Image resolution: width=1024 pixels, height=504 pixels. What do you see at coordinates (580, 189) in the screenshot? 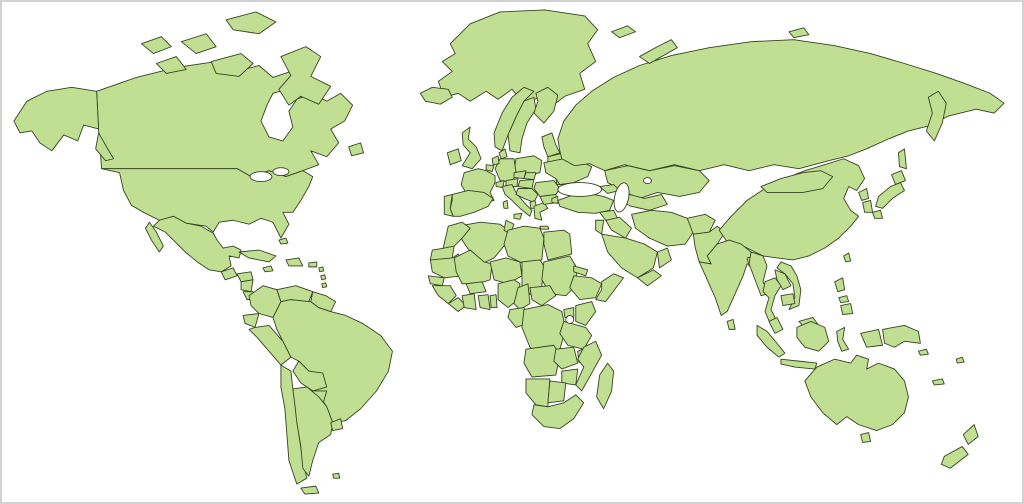
I see `black-sea` at bounding box center [580, 189].